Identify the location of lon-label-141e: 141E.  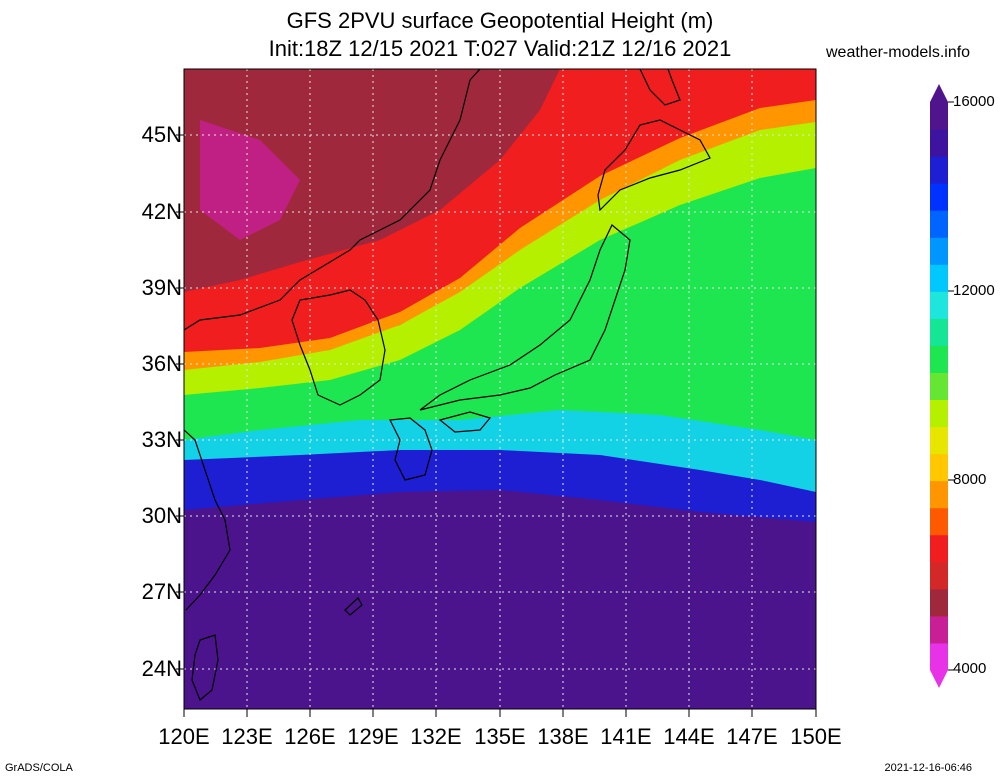
(626, 736).